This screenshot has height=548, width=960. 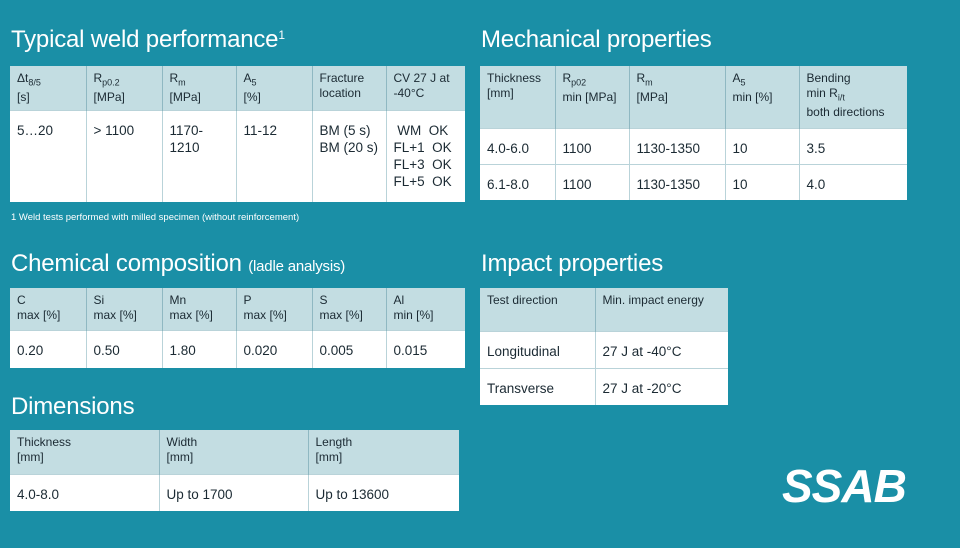 I want to click on mechanical-cell: 4.0-6.0, so click(x=518, y=145).